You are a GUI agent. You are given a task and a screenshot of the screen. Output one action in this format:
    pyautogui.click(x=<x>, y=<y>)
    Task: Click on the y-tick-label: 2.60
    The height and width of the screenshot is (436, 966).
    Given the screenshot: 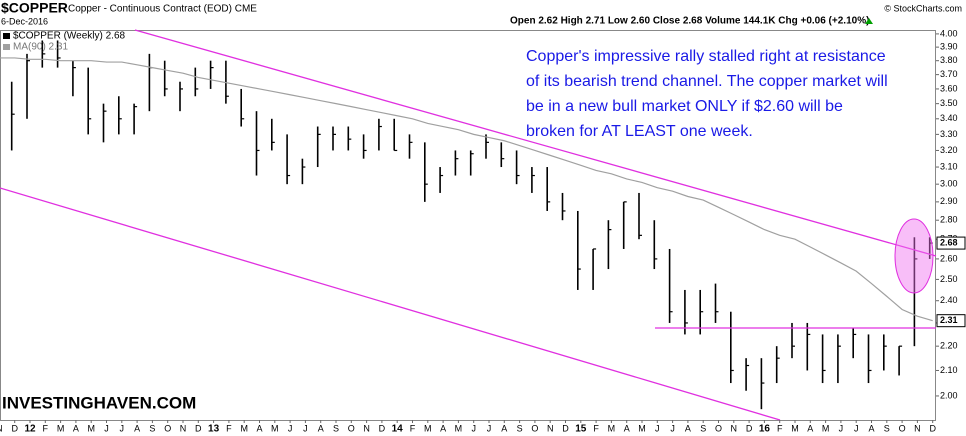 What is the action you would take?
    pyautogui.click(x=949, y=258)
    